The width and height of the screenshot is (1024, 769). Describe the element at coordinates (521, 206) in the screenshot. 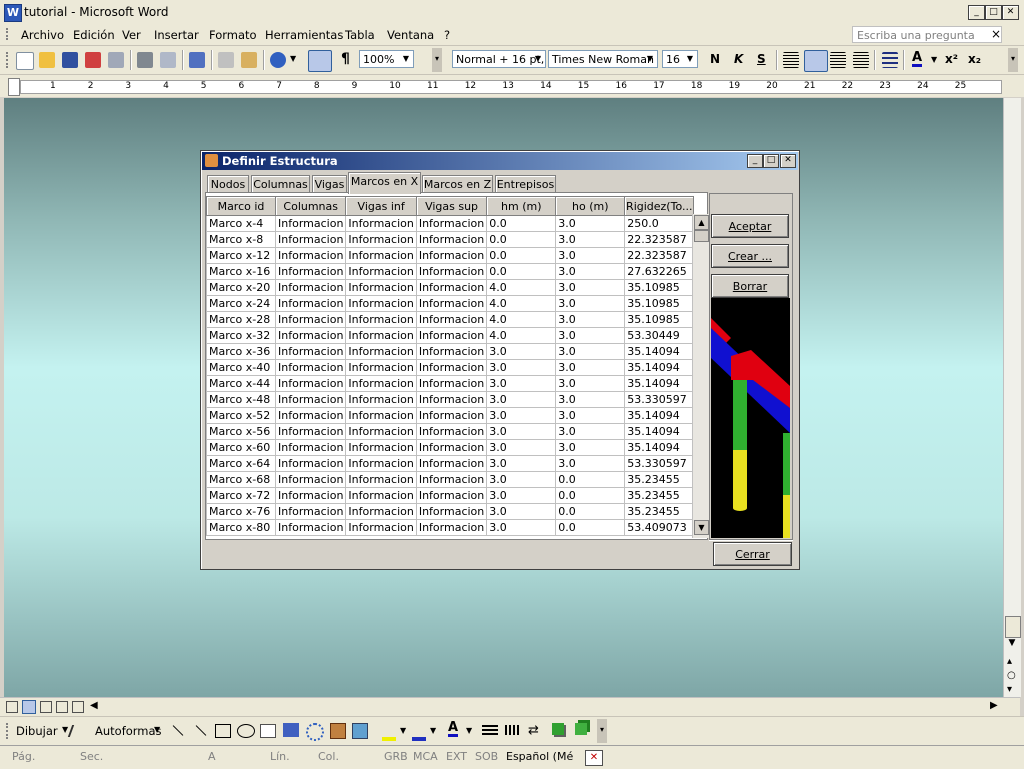

I see `column-header-hm: hm (m)` at that location.